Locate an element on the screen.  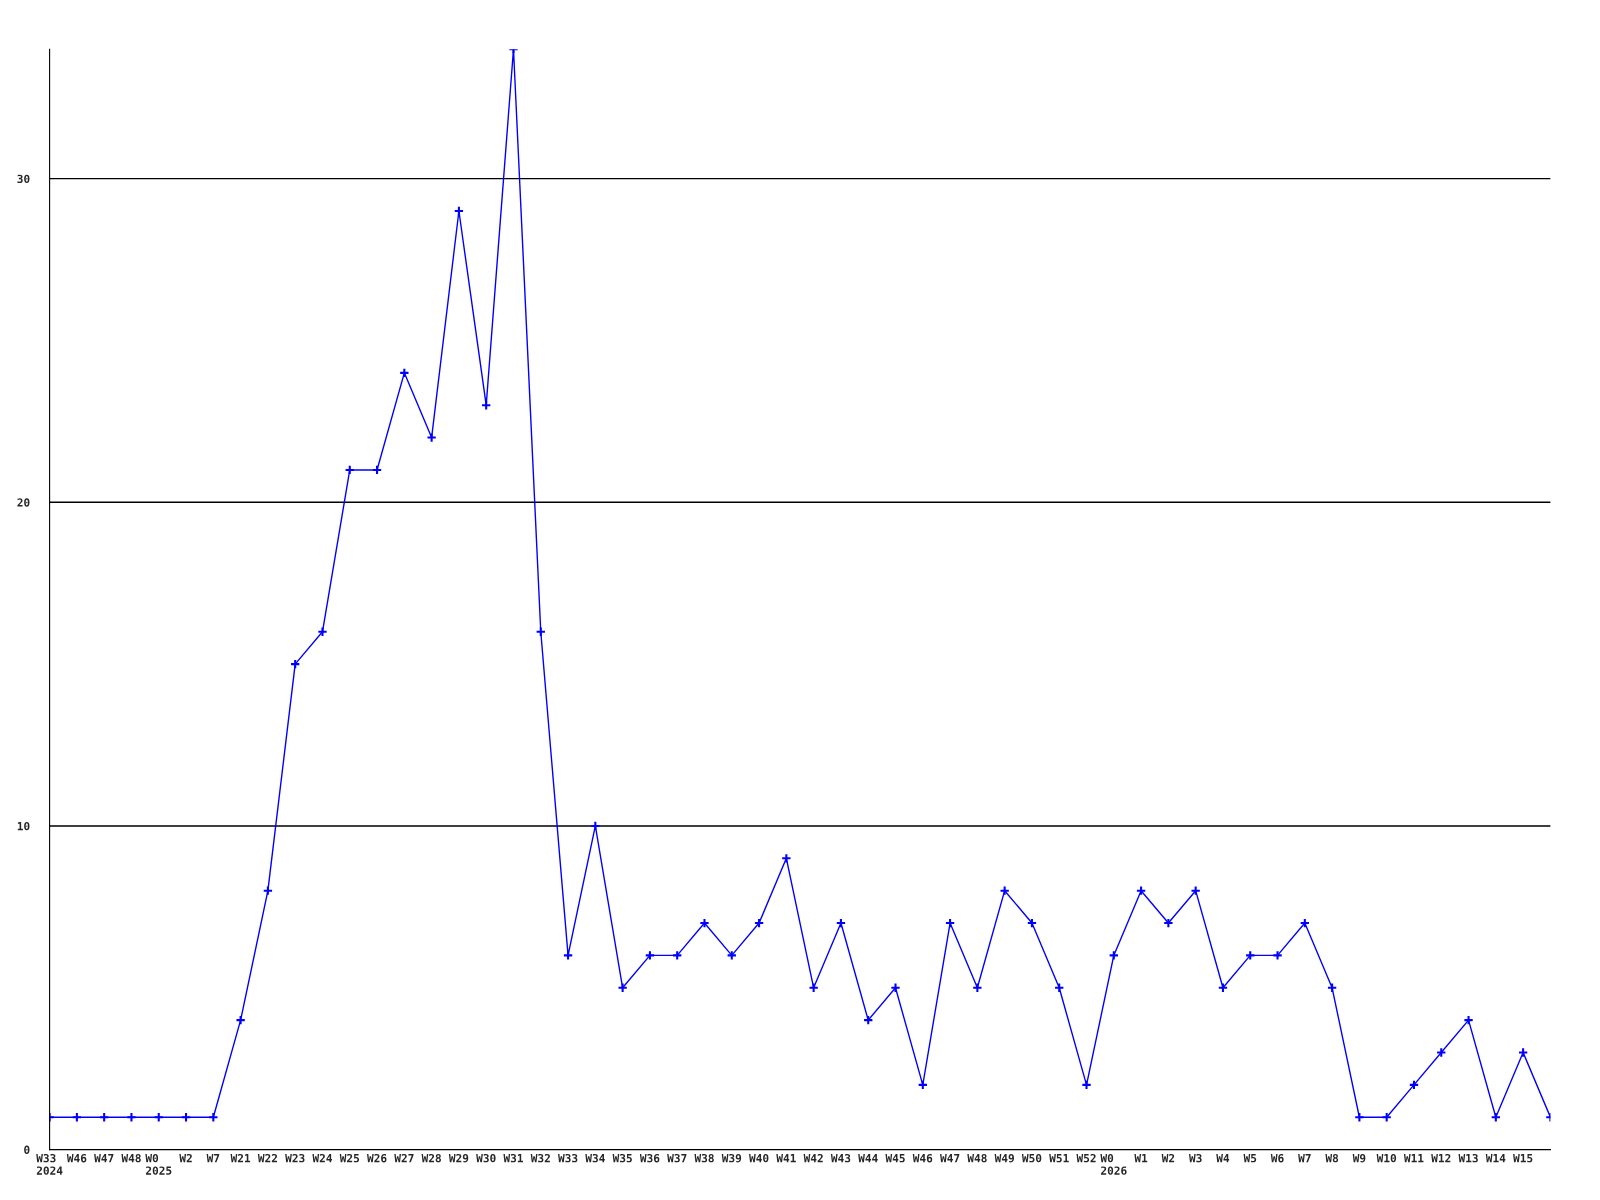
x-tick-label: W12 is located at coordinates (1441, 1158).